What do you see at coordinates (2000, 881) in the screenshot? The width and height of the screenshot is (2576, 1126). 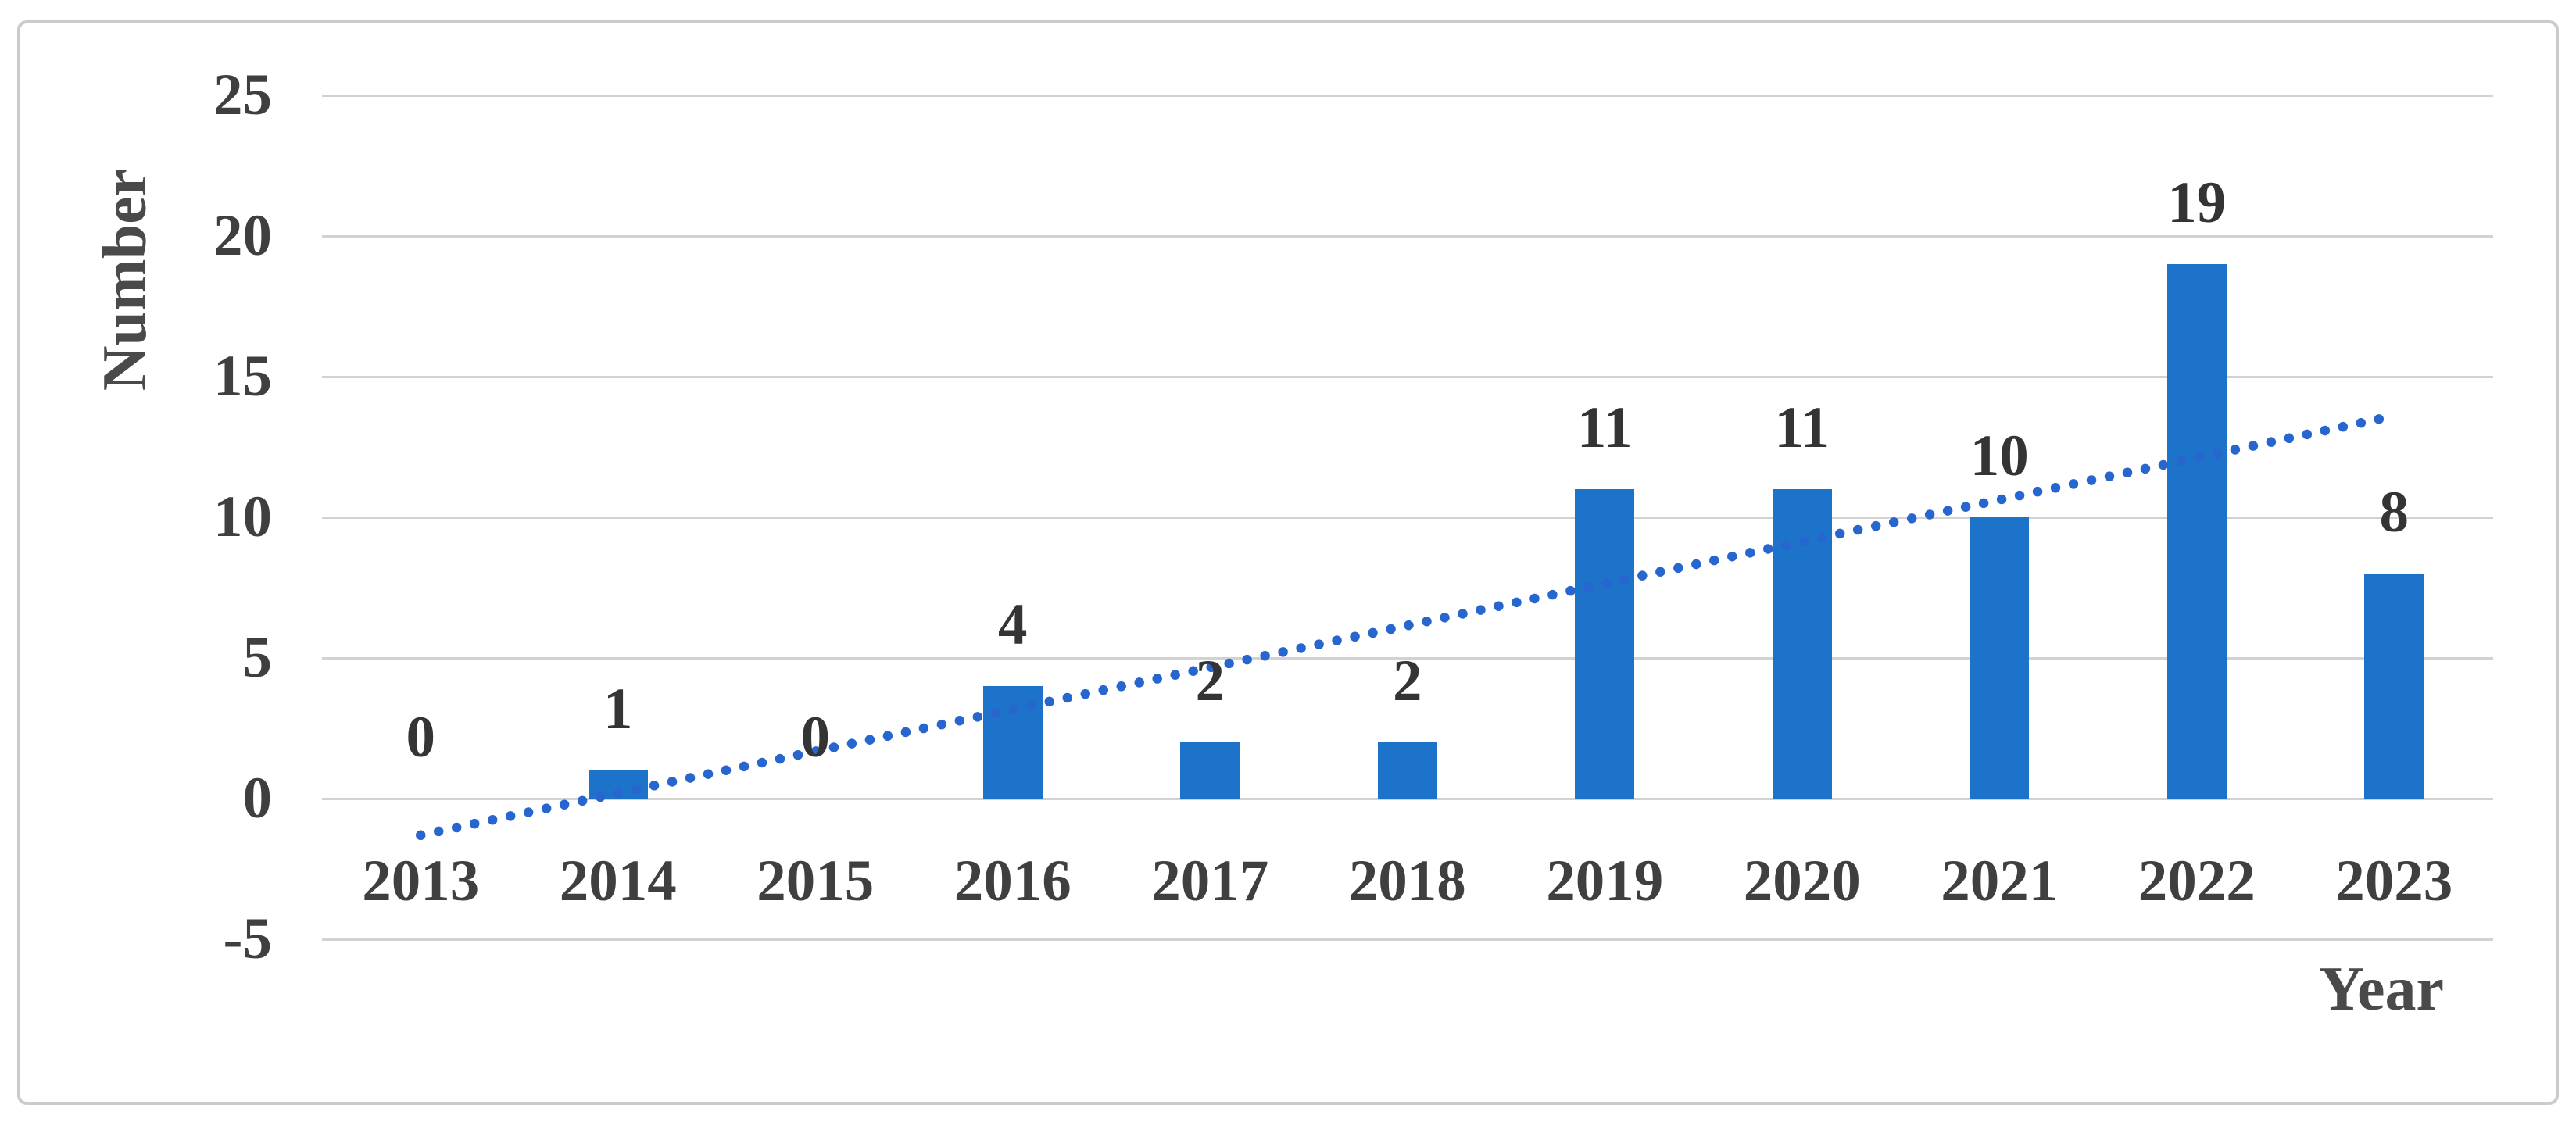 I see `x-tick-label: 2021` at bounding box center [2000, 881].